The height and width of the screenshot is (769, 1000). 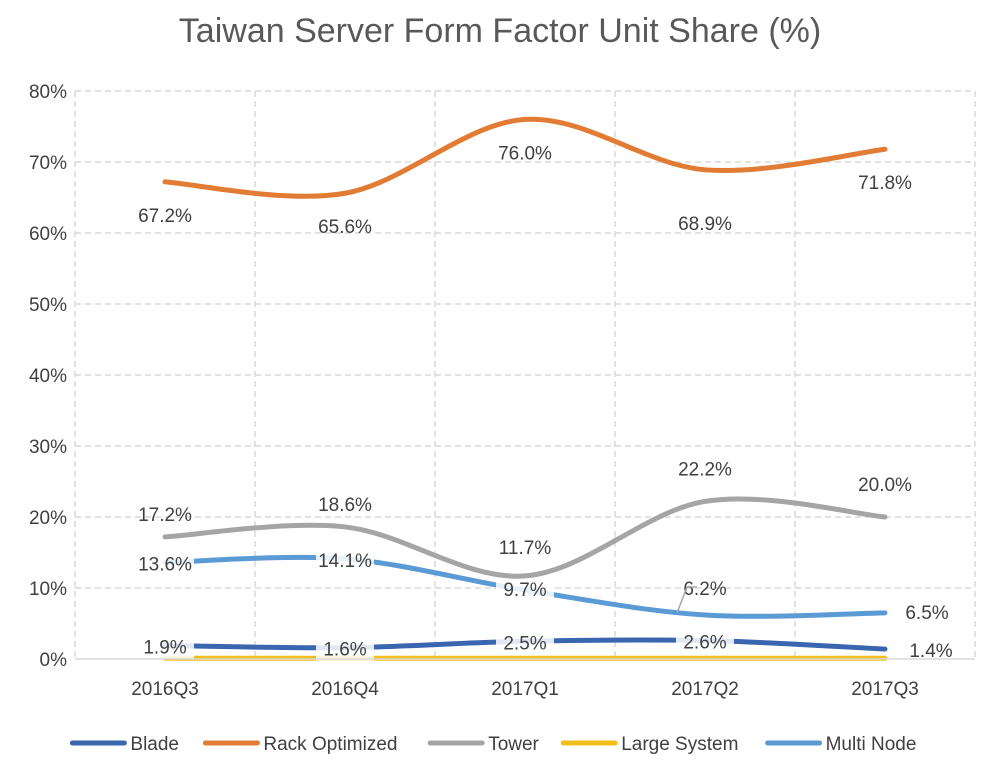 What do you see at coordinates (48, 447) in the screenshot?
I see `y-tick-label: 30%` at bounding box center [48, 447].